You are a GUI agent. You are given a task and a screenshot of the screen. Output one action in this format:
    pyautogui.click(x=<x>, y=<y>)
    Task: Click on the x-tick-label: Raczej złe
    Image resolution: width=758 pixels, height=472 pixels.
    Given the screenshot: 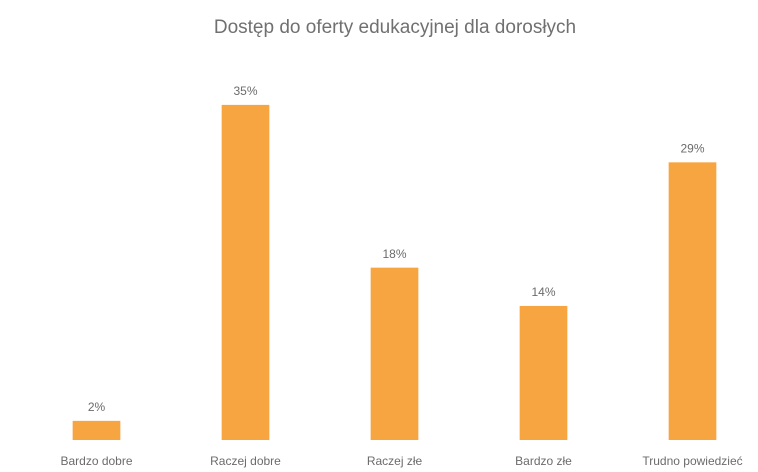 What is the action you would take?
    pyautogui.click(x=395, y=461)
    